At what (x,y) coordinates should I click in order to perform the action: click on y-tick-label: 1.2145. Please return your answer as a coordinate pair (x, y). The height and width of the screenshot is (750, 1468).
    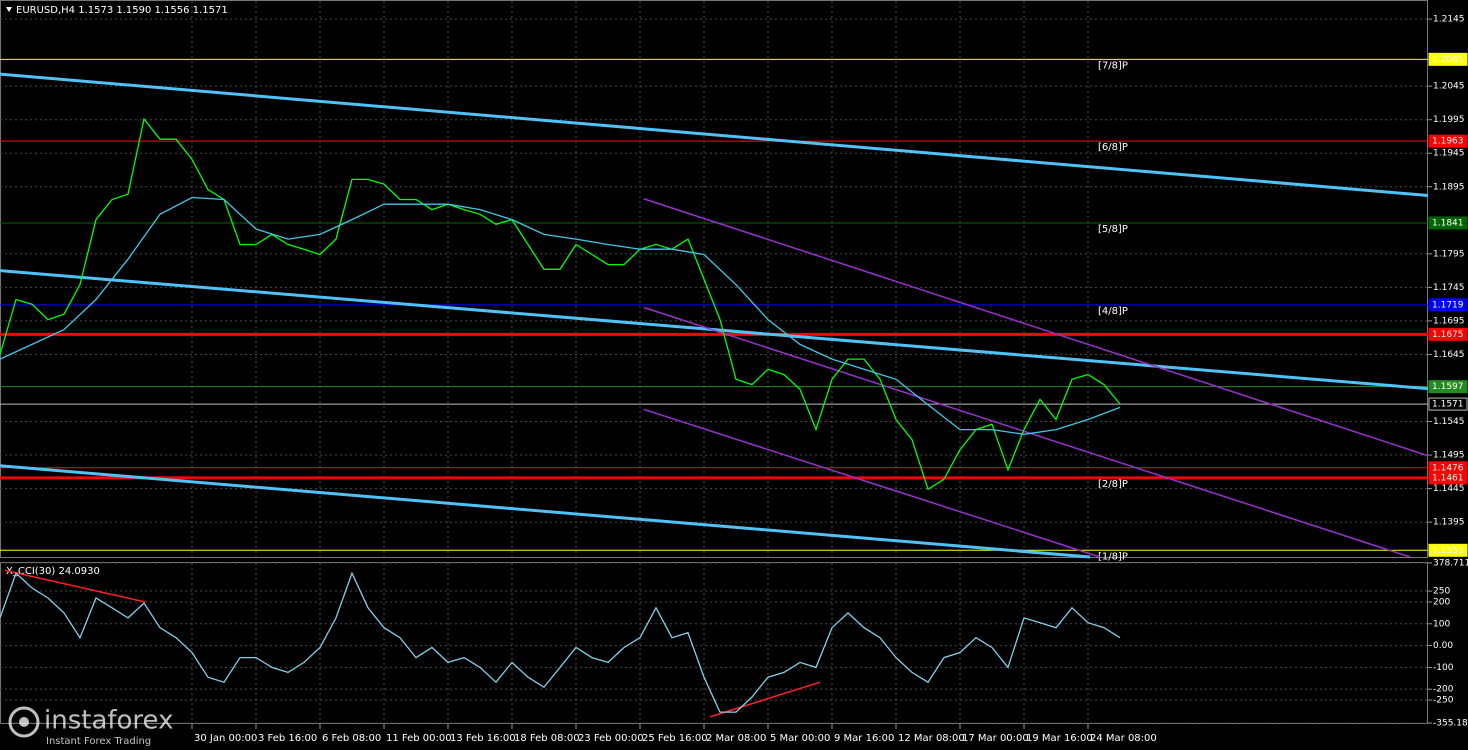
    Looking at the image, I should click on (1449, 20).